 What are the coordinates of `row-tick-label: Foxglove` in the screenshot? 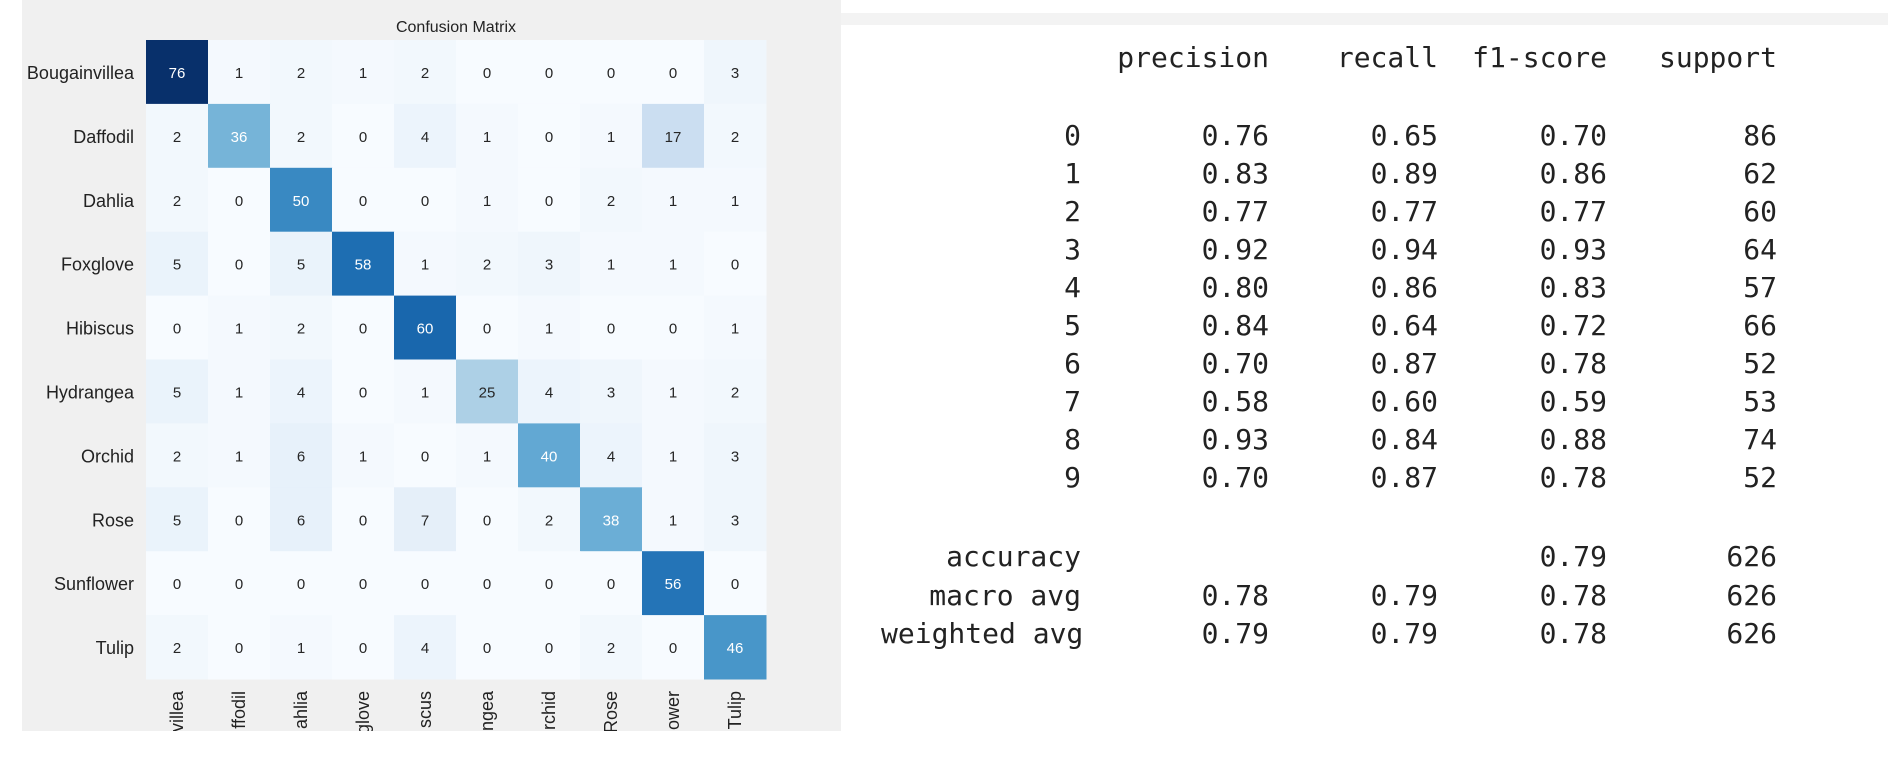 It's located at (97, 265).